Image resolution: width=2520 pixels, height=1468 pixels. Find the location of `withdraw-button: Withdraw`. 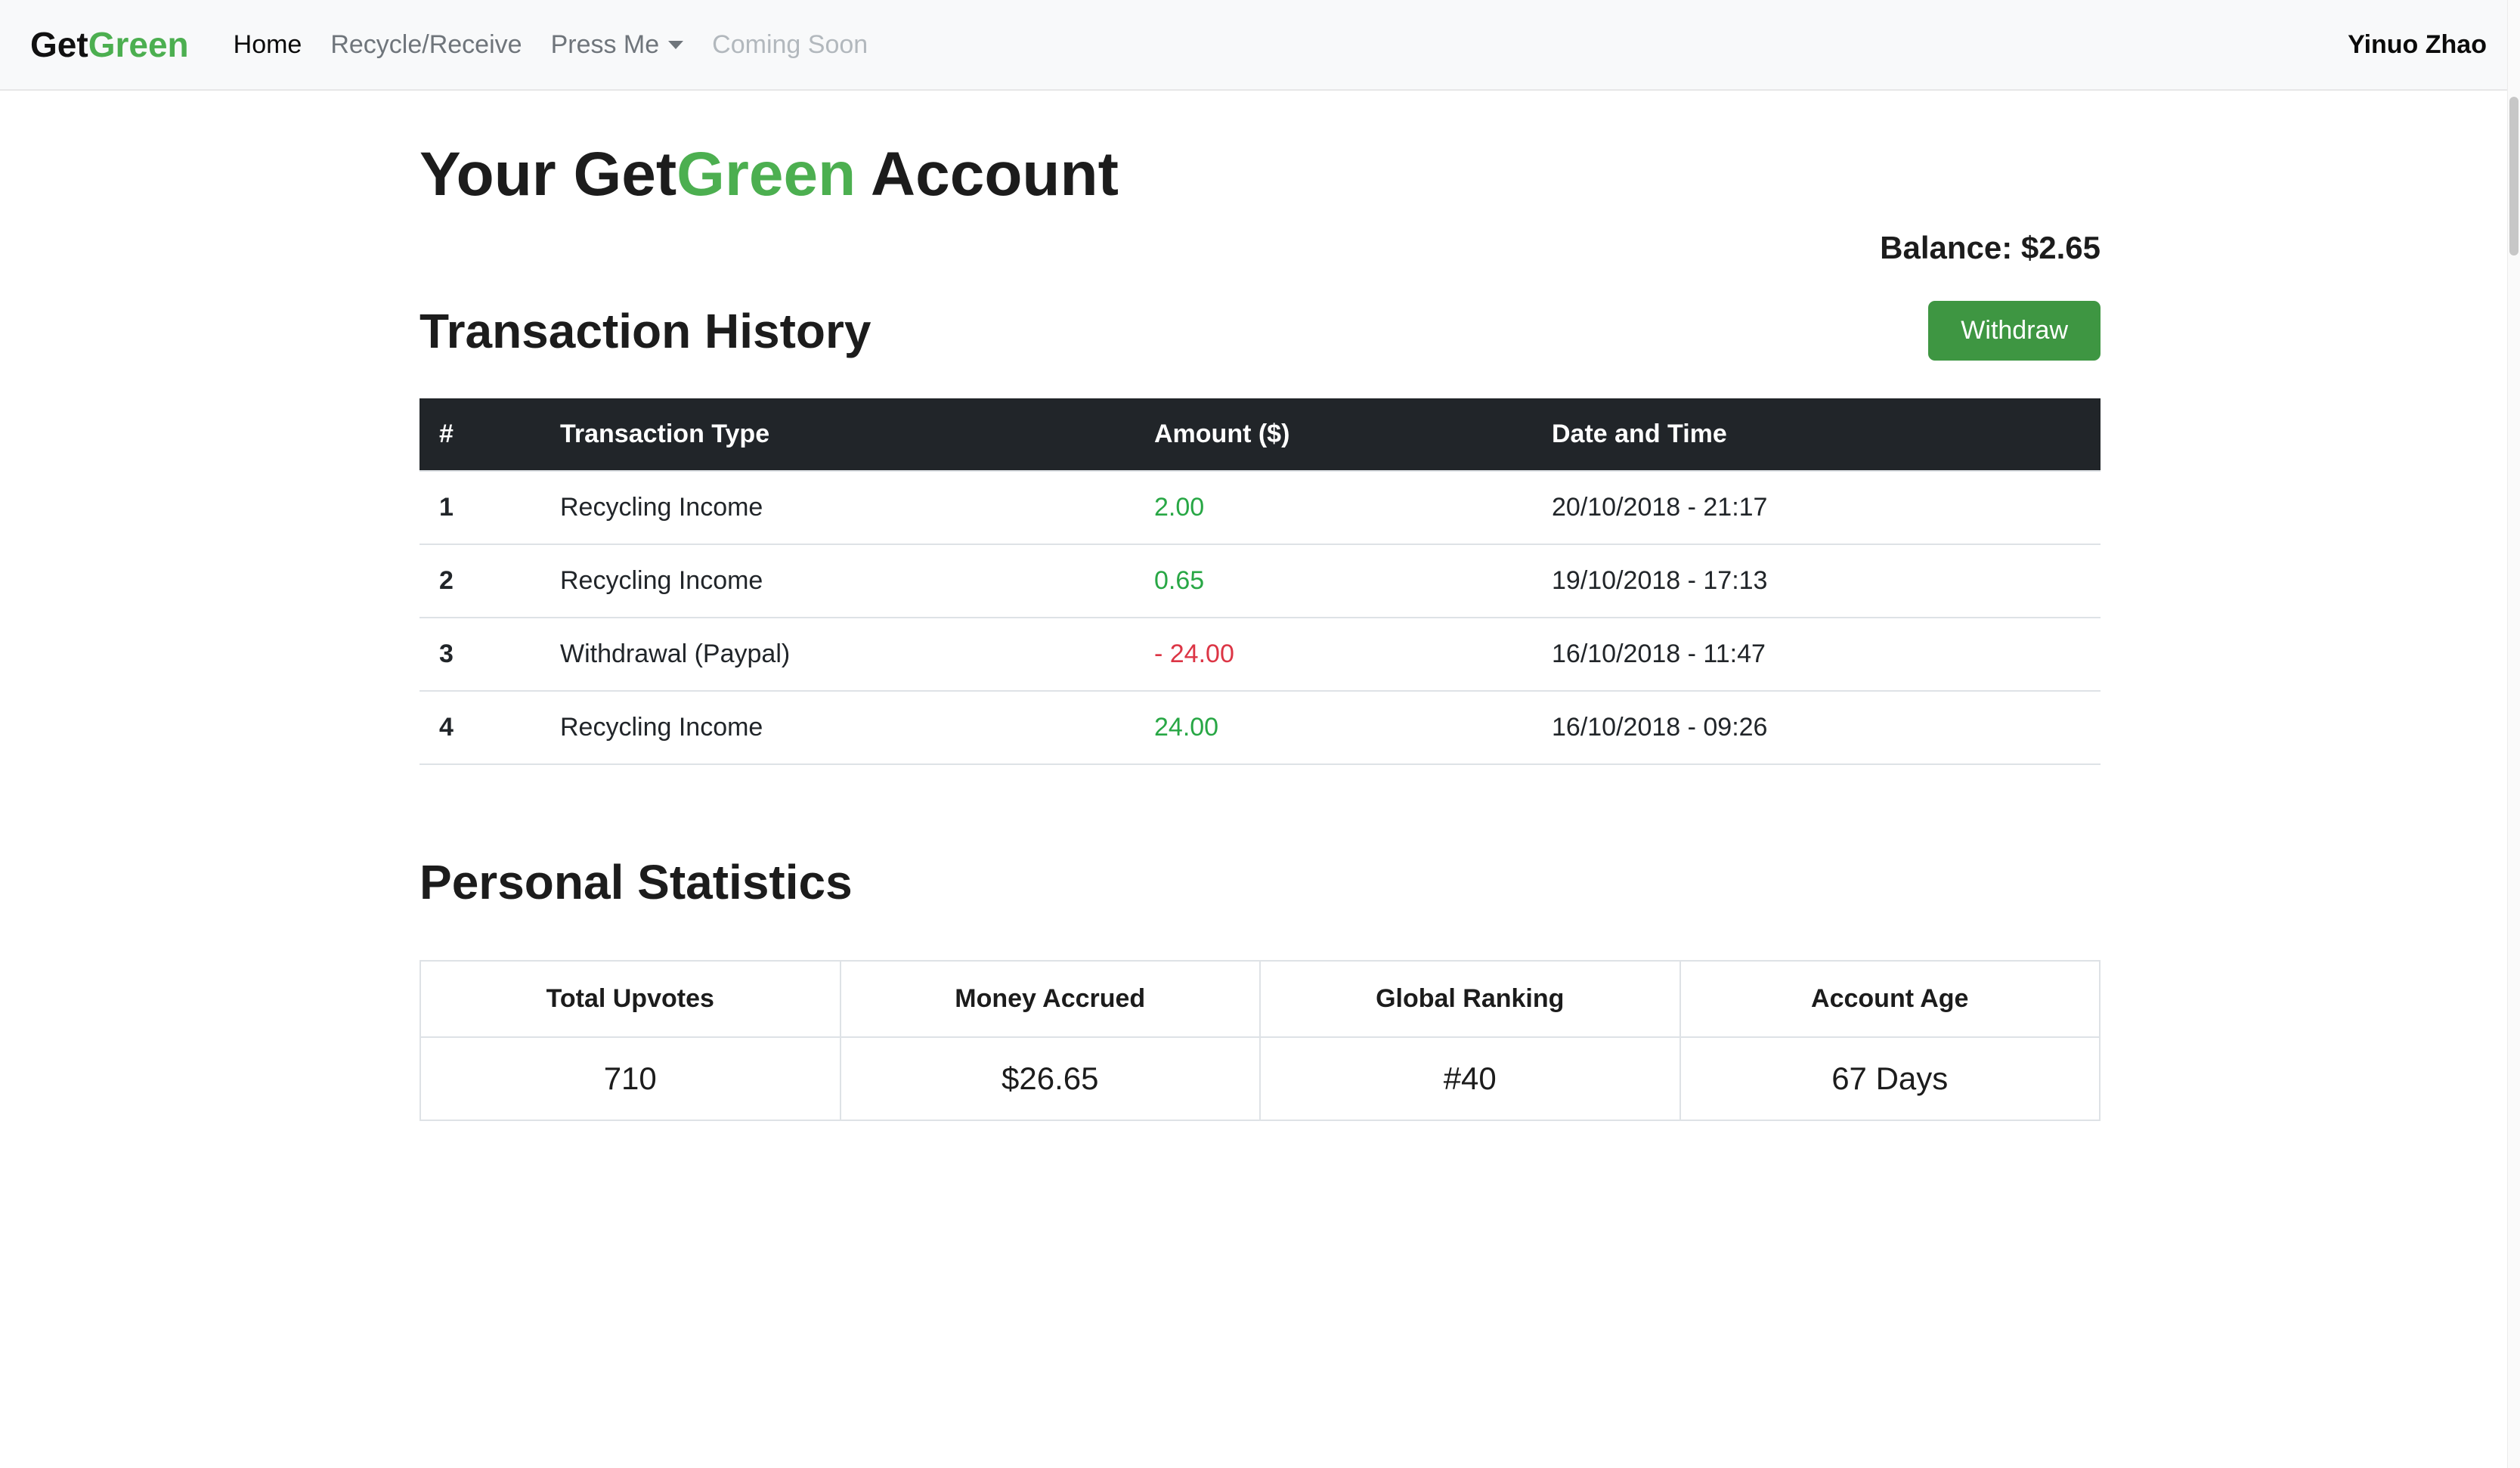

withdraw-button: Withdraw is located at coordinates (2014, 331).